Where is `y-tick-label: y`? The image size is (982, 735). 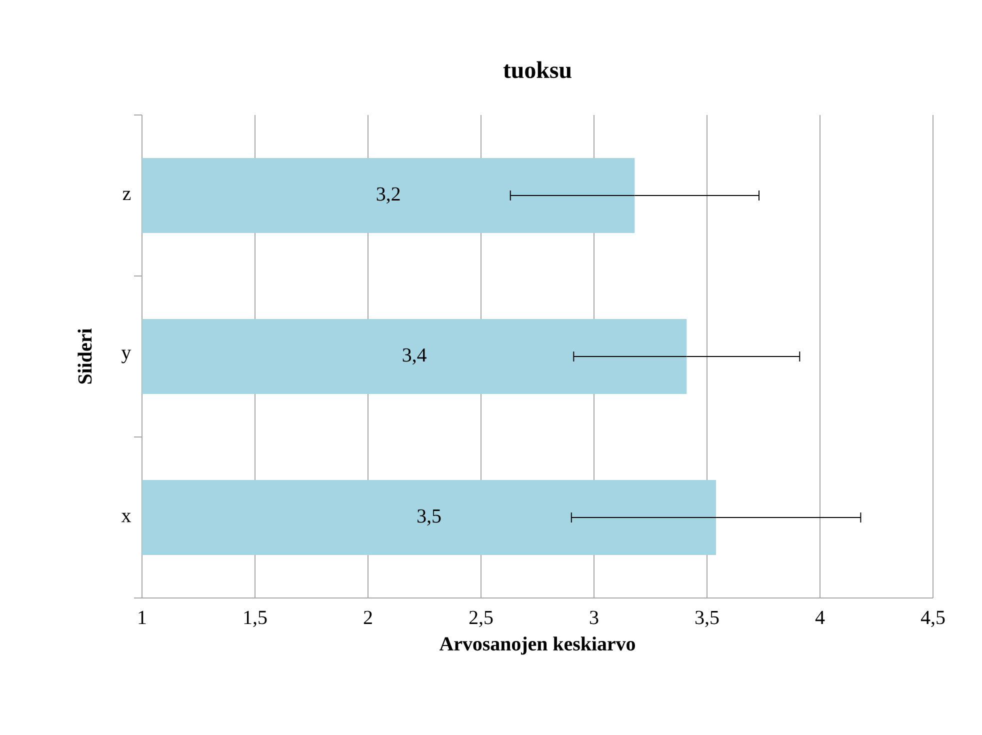
y-tick-label: y is located at coordinates (126, 357).